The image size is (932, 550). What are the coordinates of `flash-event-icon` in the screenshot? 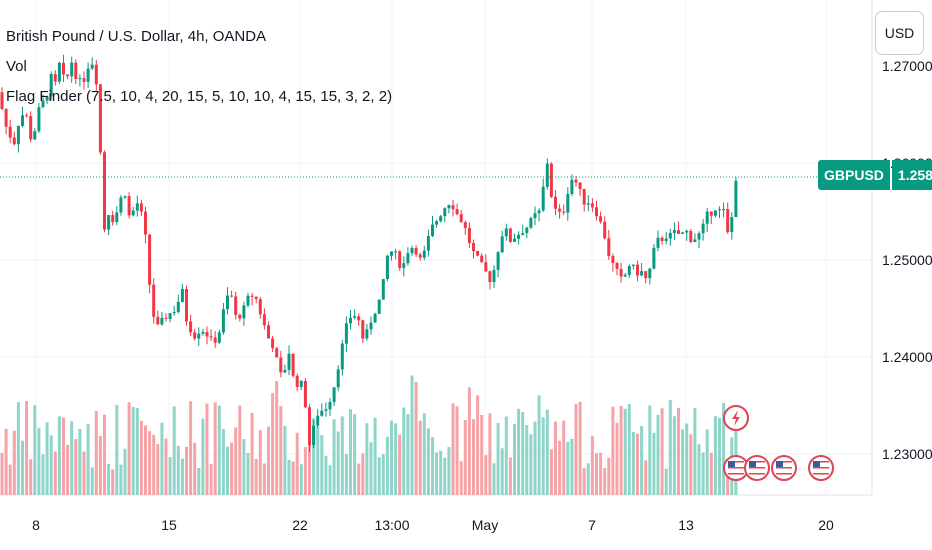 It's located at (736, 418).